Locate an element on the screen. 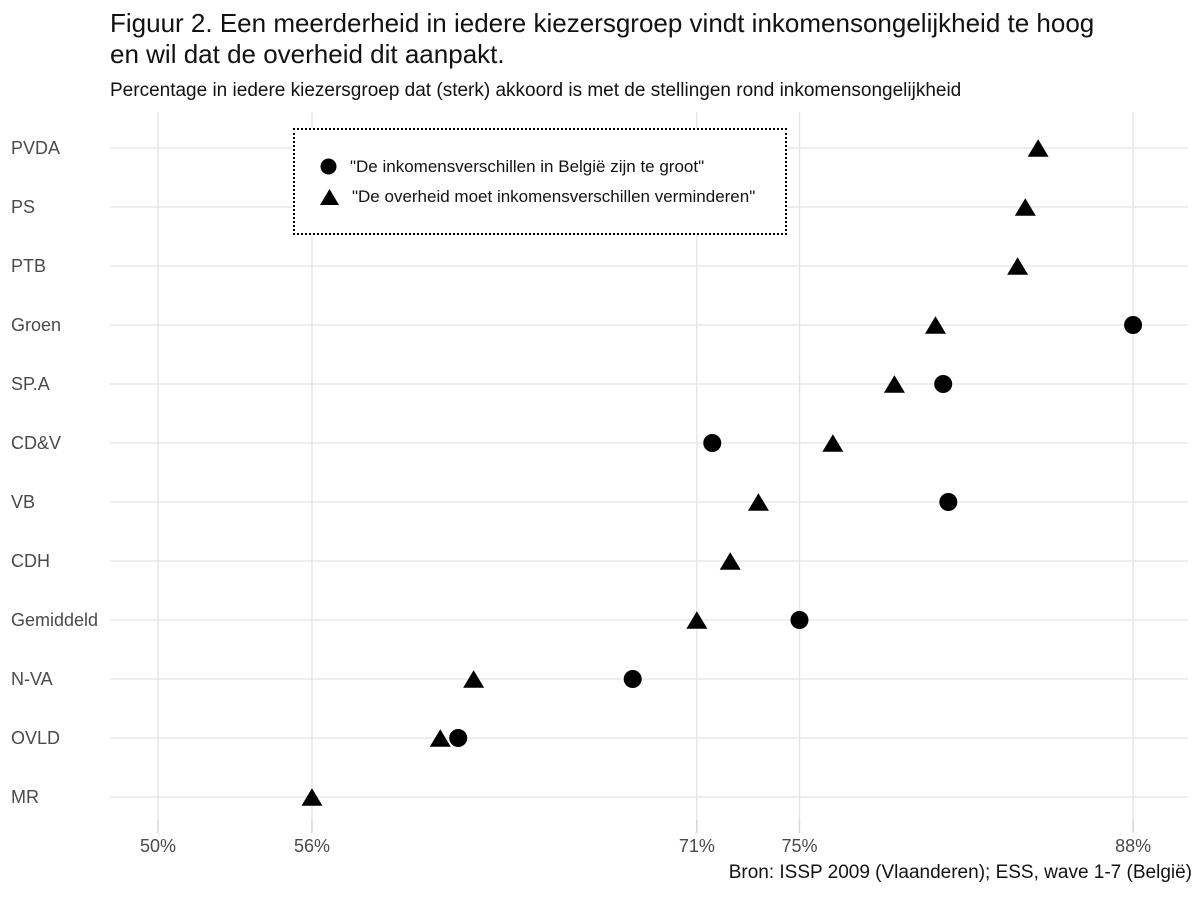 This screenshot has height=900, width=1200. data-point-triangle-ovld is located at coordinates (440, 738).